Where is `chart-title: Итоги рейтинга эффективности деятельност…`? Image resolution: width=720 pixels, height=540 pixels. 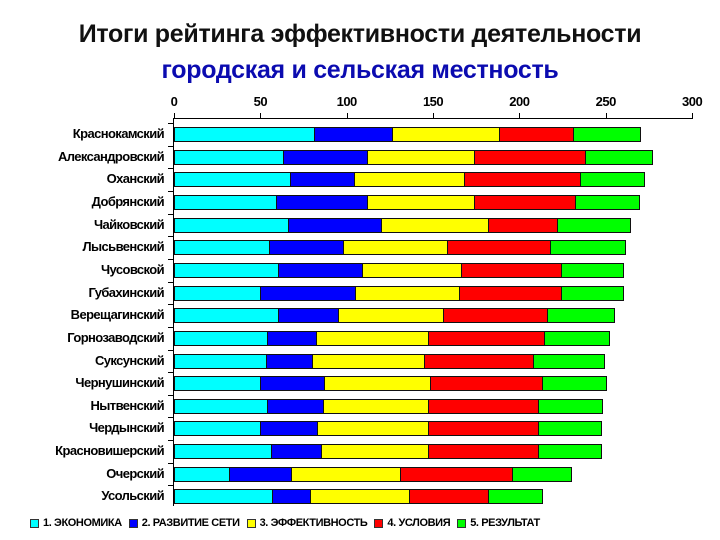 chart-title: Итоги рейтинга эффективности деятельност… is located at coordinates (360, 34).